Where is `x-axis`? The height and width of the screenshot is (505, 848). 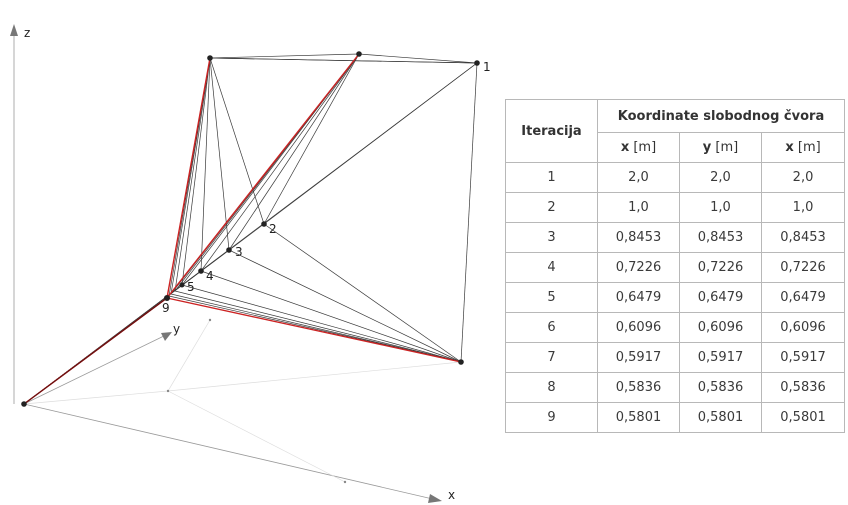
x-axis is located at coordinates (230, 452).